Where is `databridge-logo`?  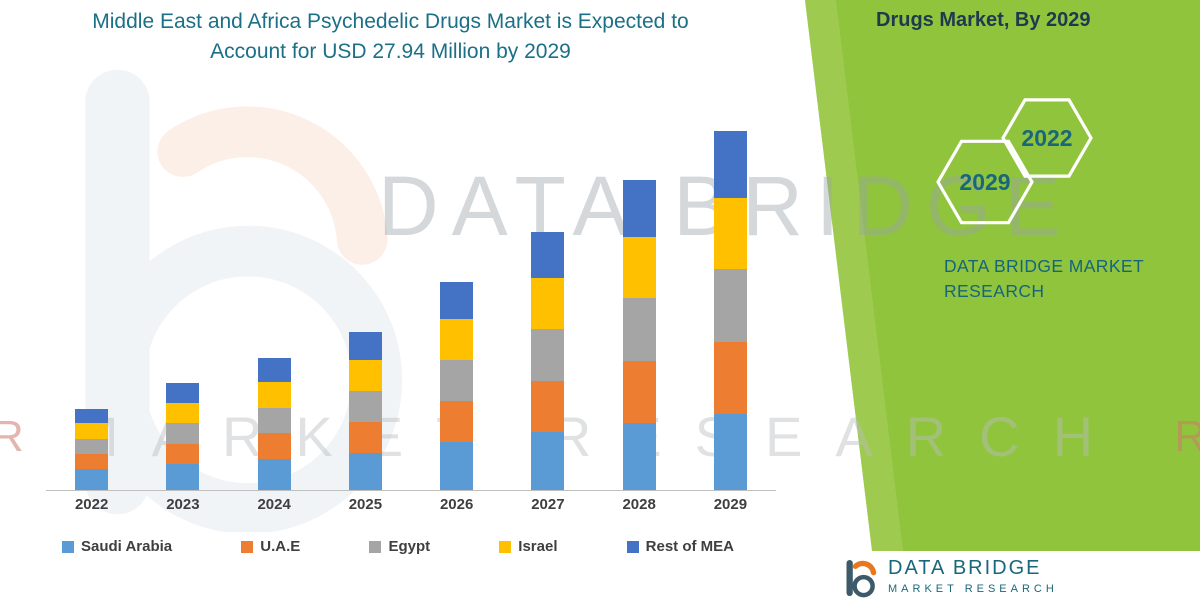 databridge-logo is located at coordinates (861, 579).